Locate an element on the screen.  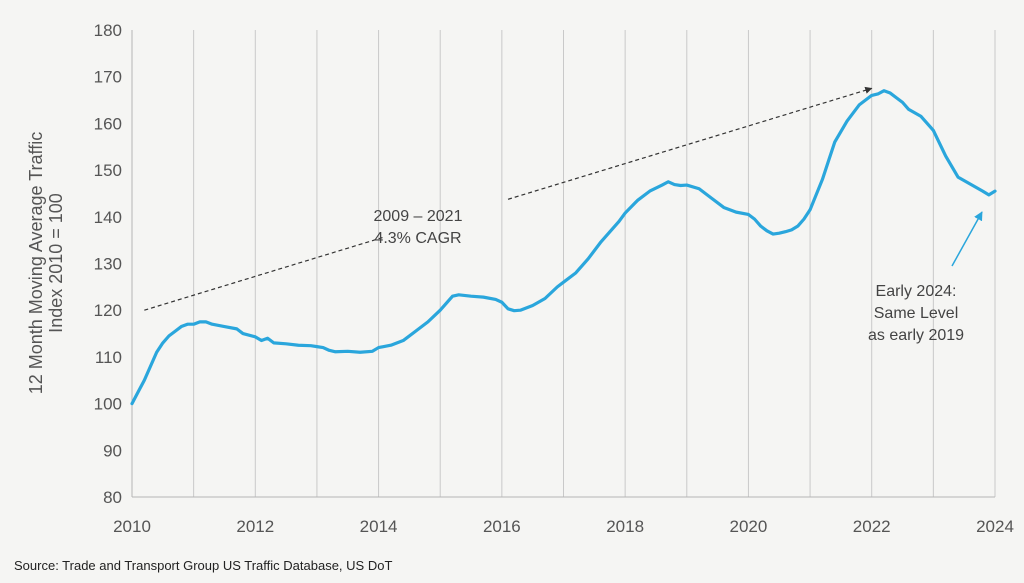
x-tick-label: 2010 is located at coordinates (132, 526).